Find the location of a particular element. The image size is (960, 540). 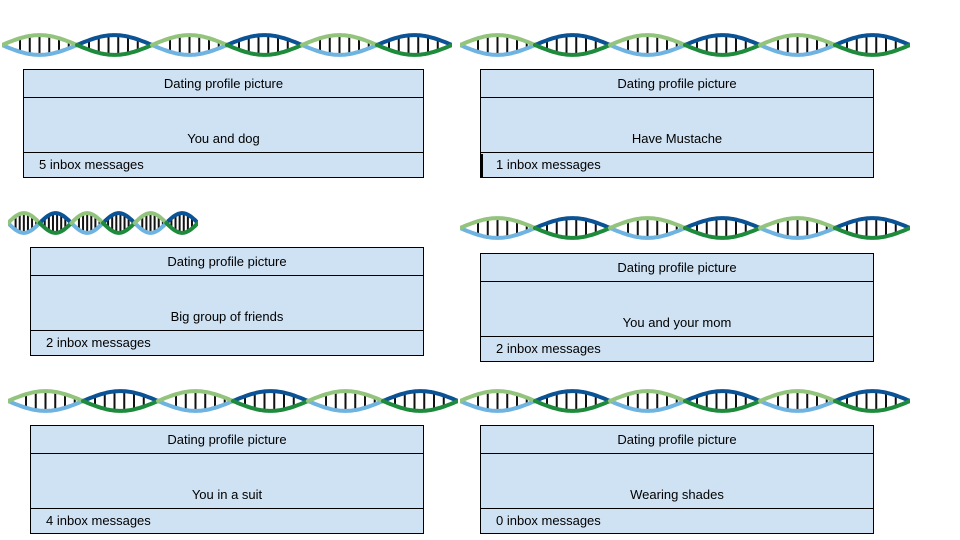

profile-photo-slot: You in a suit is located at coordinates (227, 481).